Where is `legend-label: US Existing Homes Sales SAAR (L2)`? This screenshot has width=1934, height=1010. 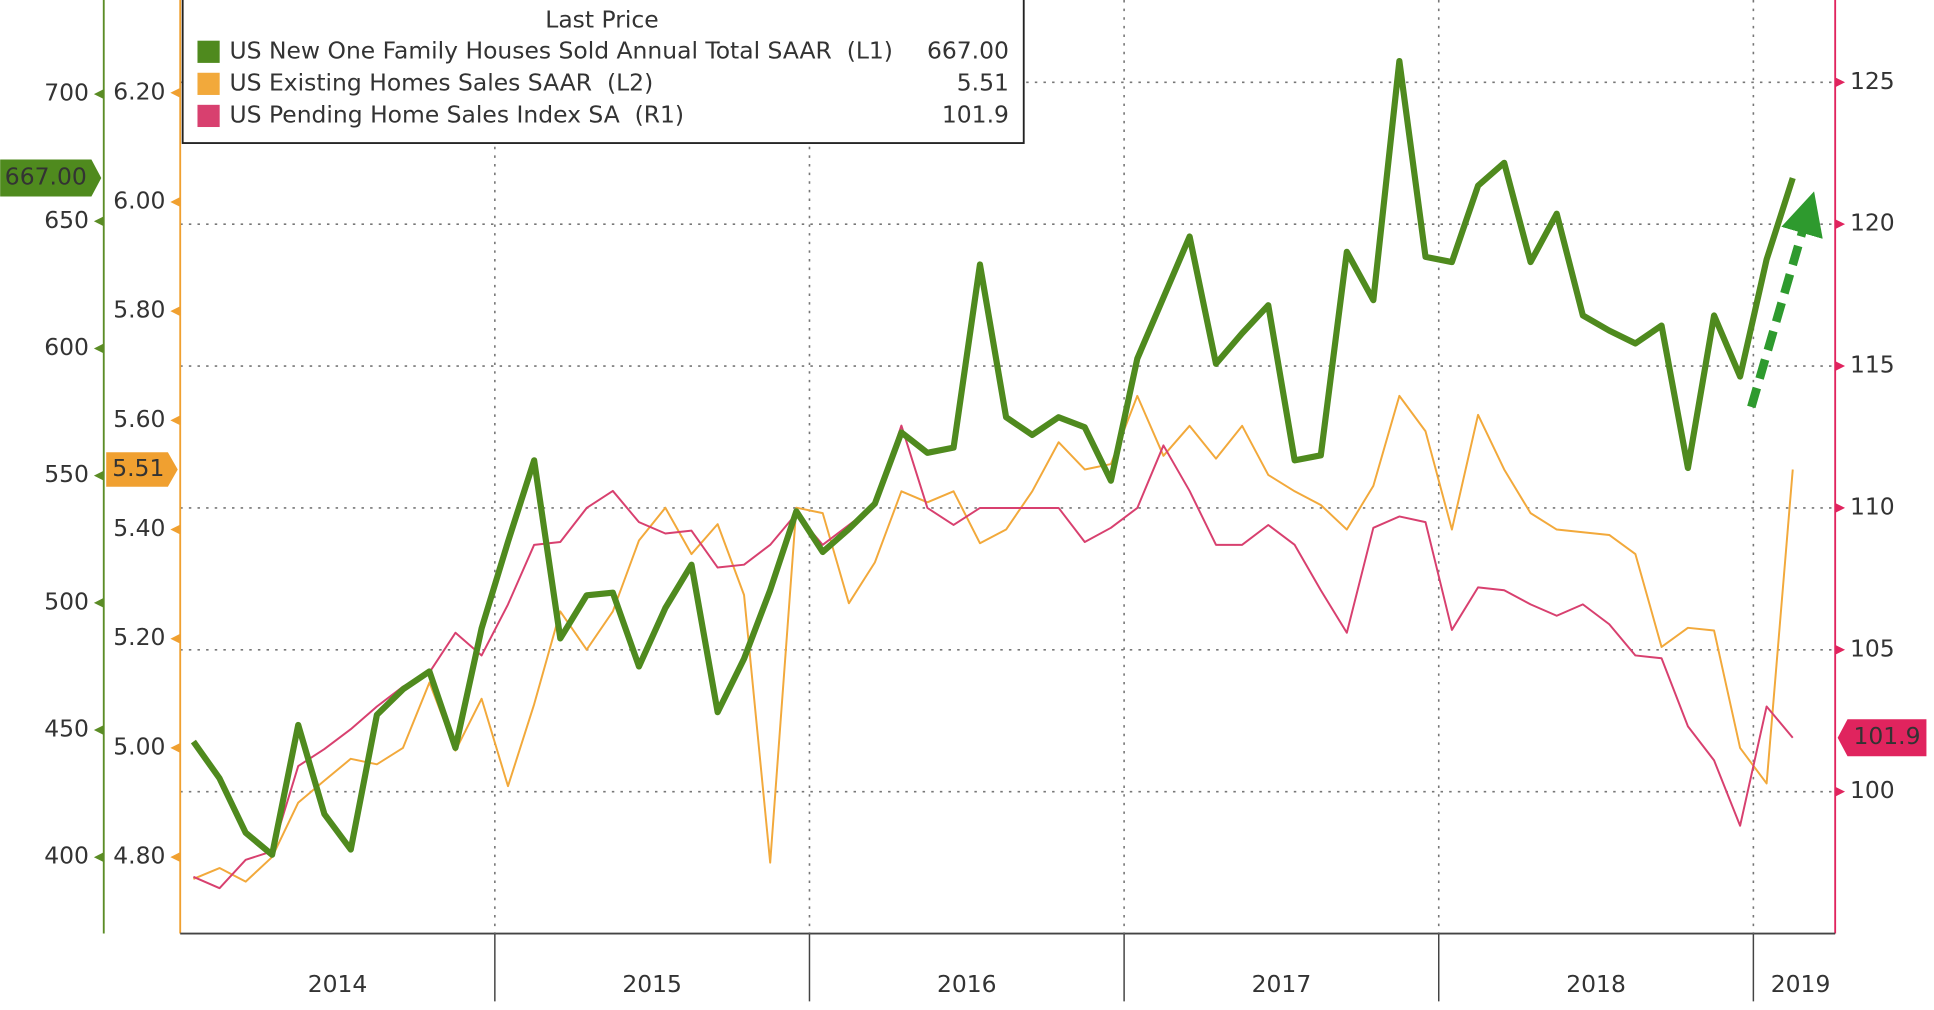 legend-label: US Existing Homes Sales SAAR (L2) is located at coordinates (442, 82).